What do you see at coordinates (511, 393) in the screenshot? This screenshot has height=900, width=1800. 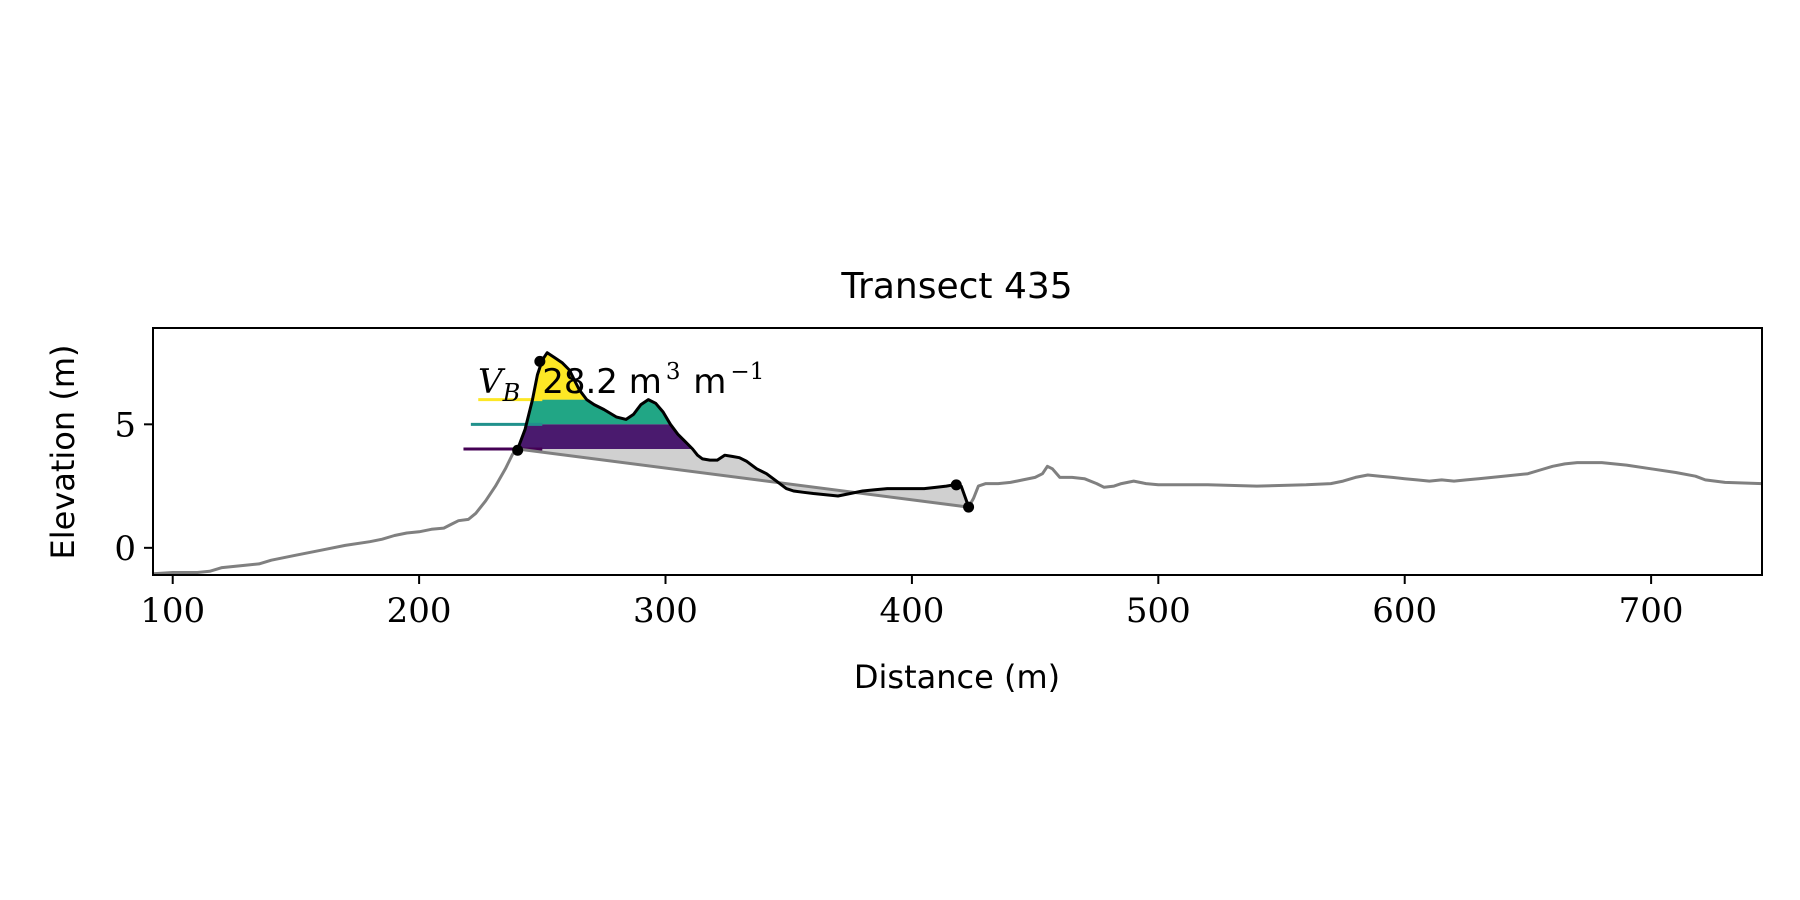 I see `annotation-subscript: B` at bounding box center [511, 393].